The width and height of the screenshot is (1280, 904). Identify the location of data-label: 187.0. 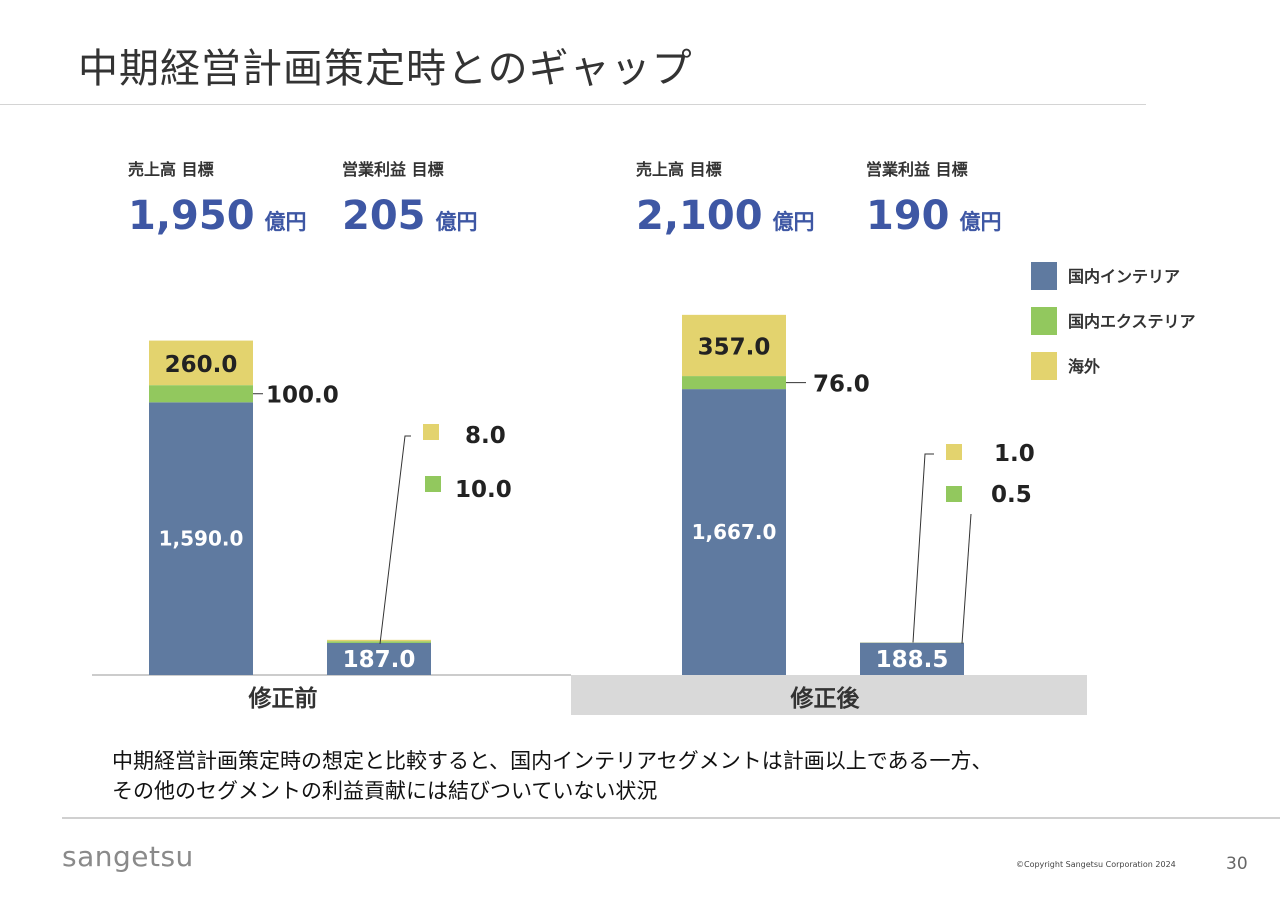
(379, 660).